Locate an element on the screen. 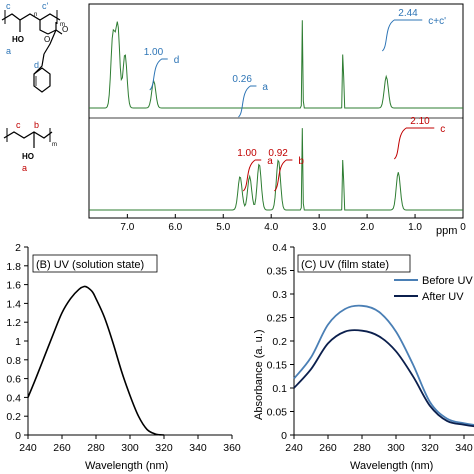 The image size is (474, 474). struct-bottom-ho: HO is located at coordinates (28, 156).